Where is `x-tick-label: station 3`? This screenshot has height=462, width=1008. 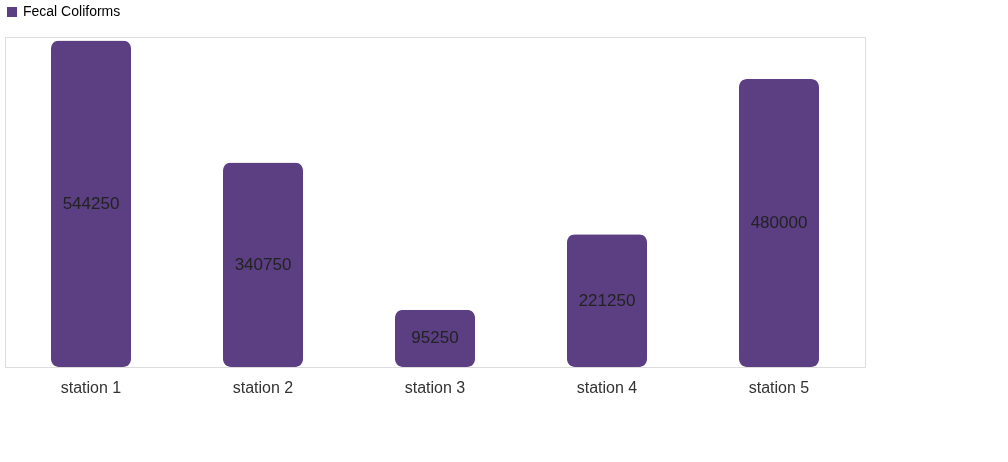 x-tick-label: station 3 is located at coordinates (435, 387).